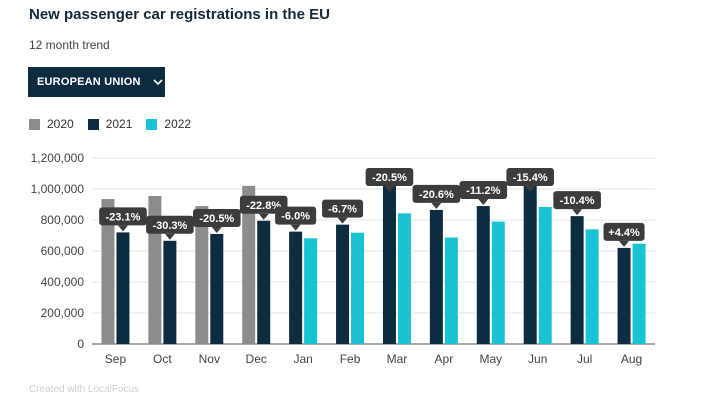 This screenshot has height=410, width=724. I want to click on bar-2021-oct, so click(170, 292).